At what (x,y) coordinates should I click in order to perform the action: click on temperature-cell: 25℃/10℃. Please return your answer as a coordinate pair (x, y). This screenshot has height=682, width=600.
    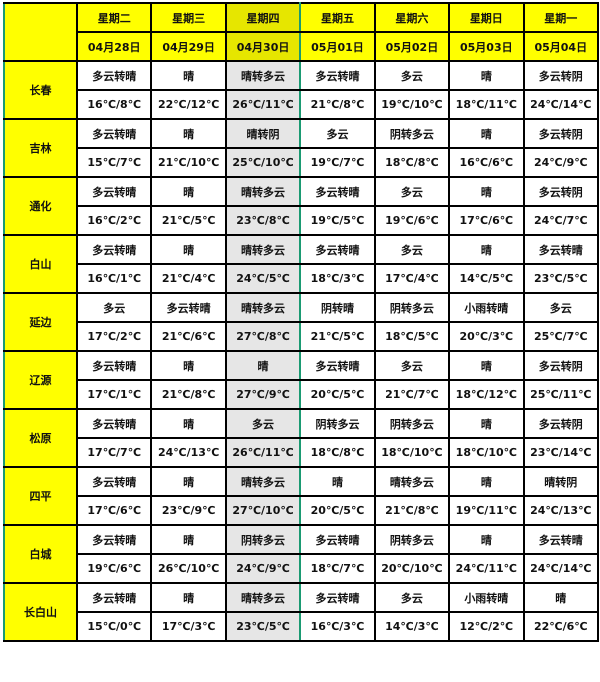
    Looking at the image, I should click on (263, 162).